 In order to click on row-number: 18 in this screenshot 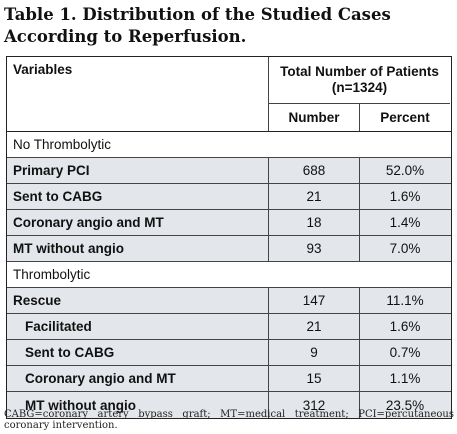, I will do `click(314, 222)`.